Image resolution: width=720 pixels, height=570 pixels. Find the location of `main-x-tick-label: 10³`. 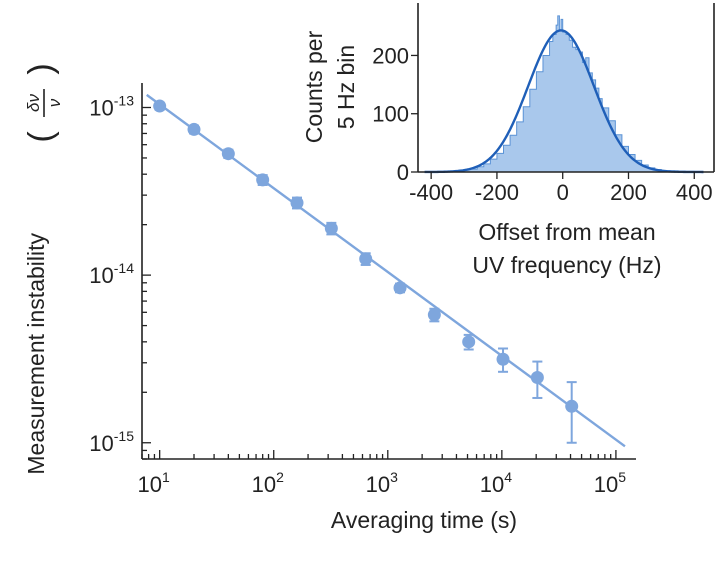

main-x-tick-label: 10³ is located at coordinates (382, 483).